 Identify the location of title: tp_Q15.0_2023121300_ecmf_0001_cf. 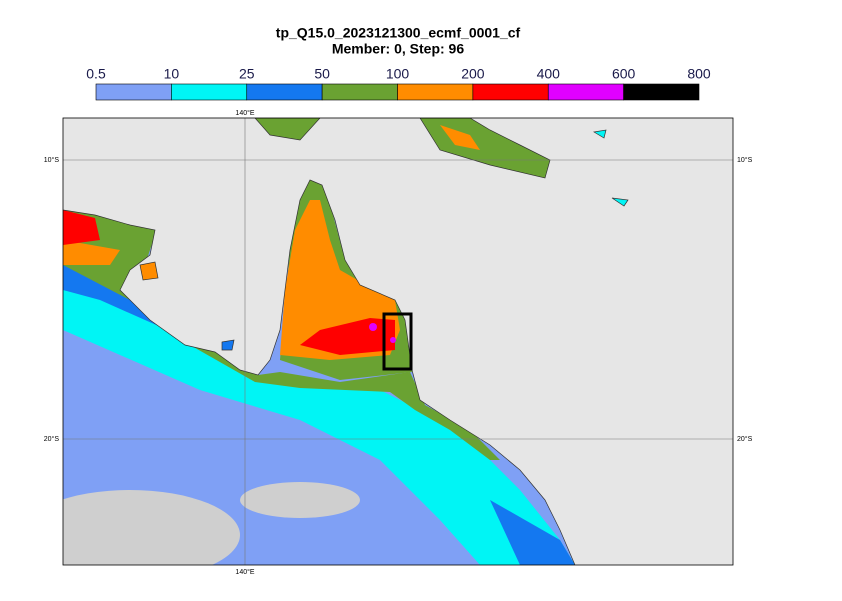
(398, 33).